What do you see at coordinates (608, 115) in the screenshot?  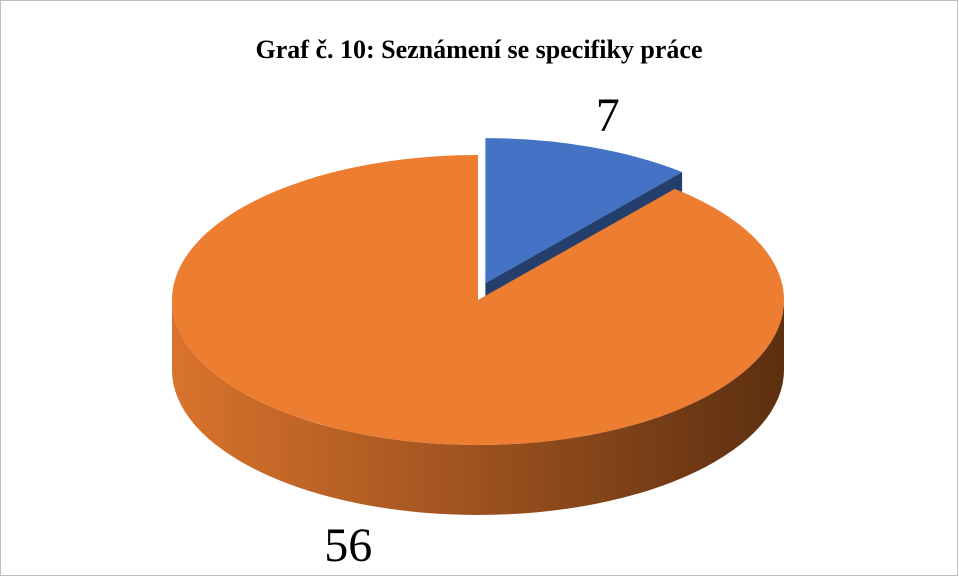 I see `data-label: 7` at bounding box center [608, 115].